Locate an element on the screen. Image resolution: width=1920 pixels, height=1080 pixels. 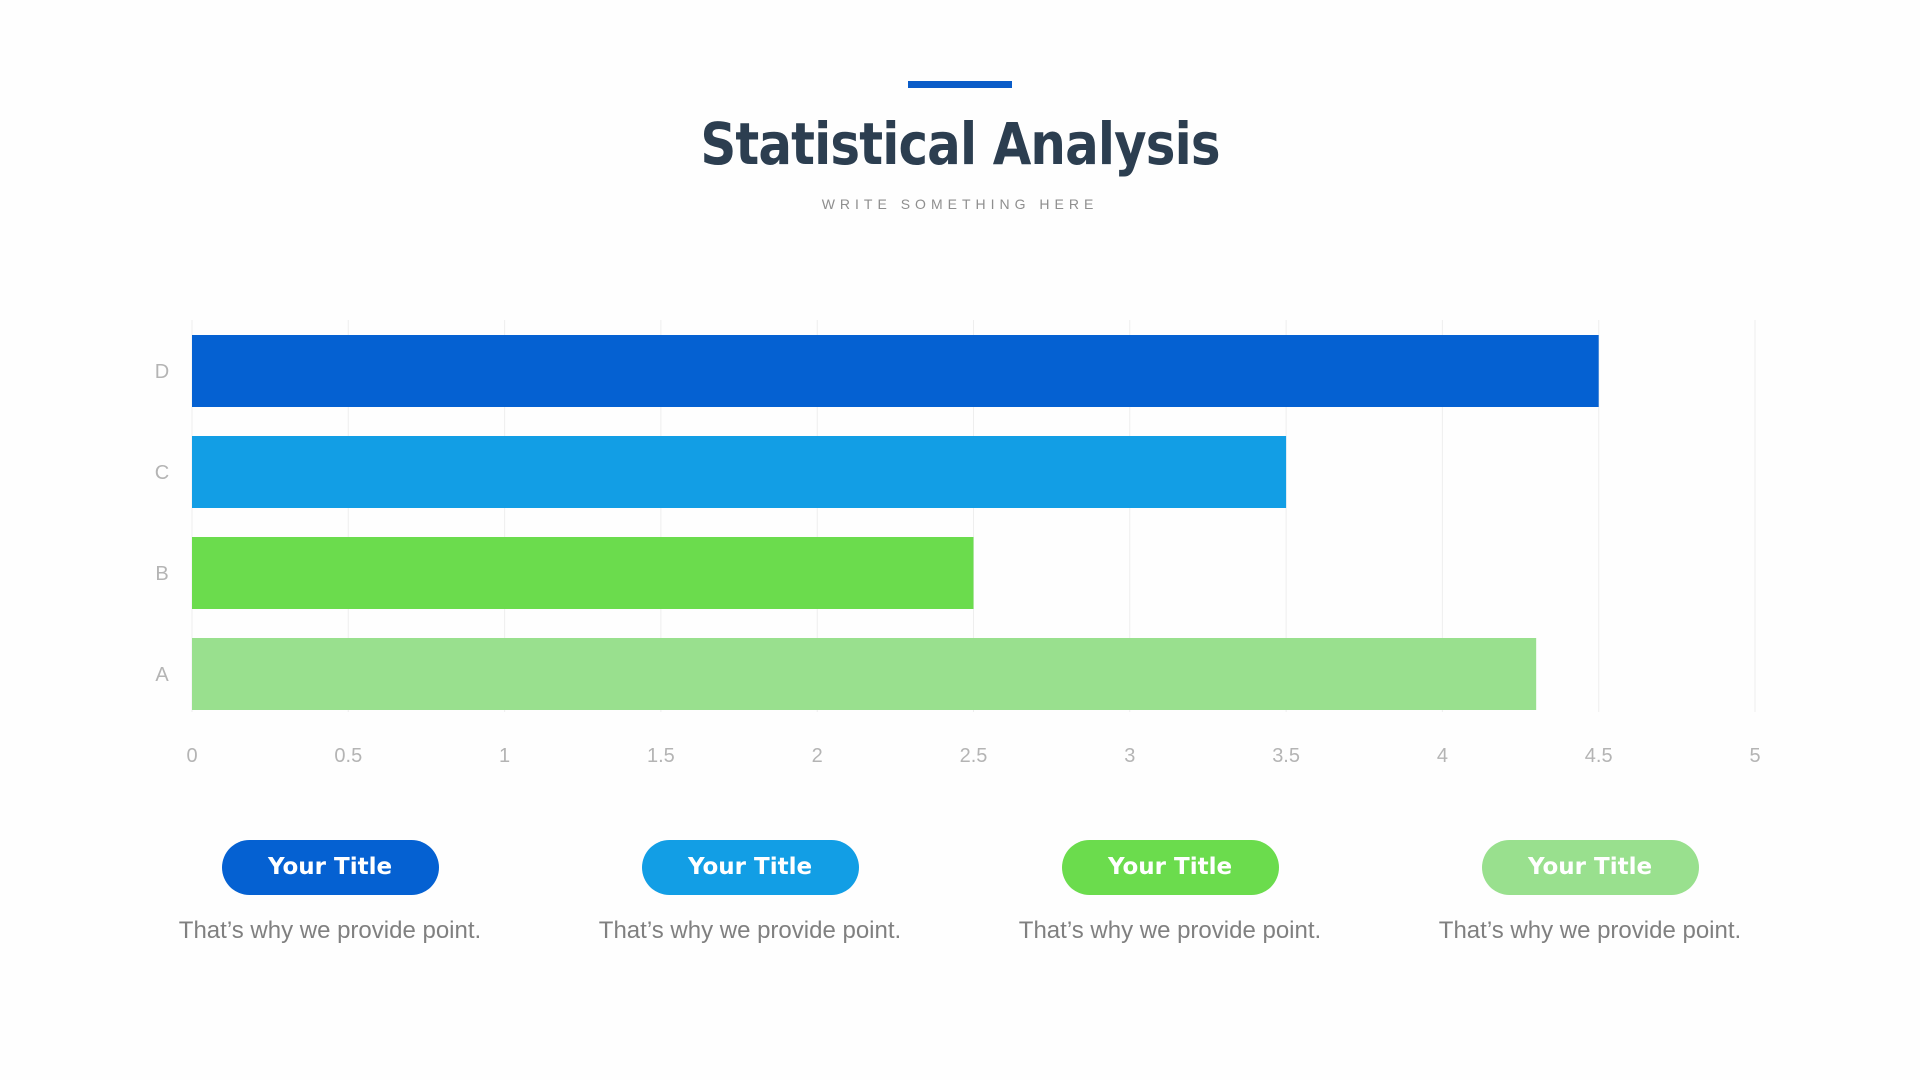
card-2-text: That’s why we provide point. is located at coordinates (750, 930).